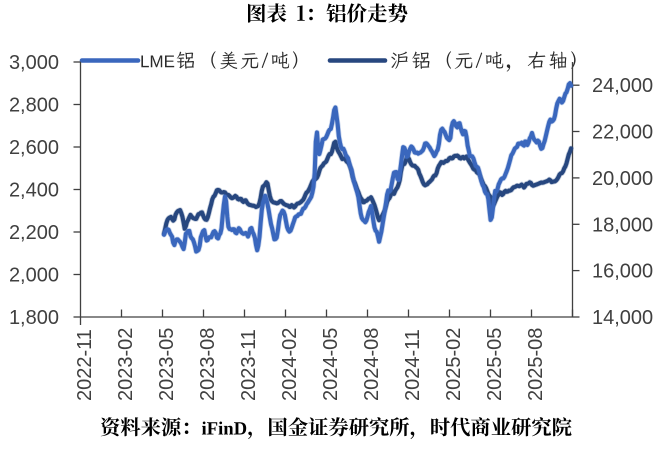  What do you see at coordinates (622, 179) in the screenshot?
I see `svg-text: 20,000` at bounding box center [622, 179].